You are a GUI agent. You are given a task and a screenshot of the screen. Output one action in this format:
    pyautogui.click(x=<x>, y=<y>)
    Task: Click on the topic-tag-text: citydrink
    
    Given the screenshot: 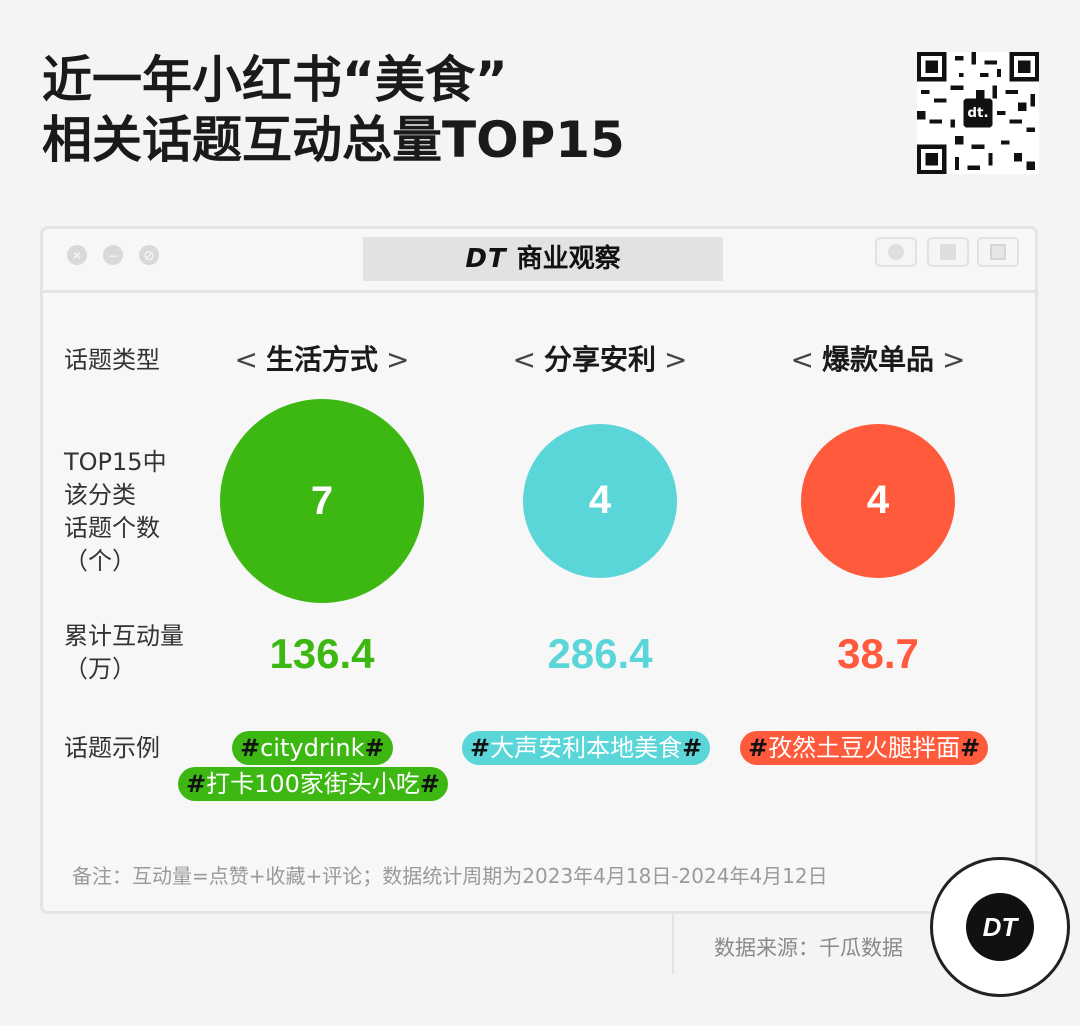 What is the action you would take?
    pyautogui.click(x=312, y=748)
    